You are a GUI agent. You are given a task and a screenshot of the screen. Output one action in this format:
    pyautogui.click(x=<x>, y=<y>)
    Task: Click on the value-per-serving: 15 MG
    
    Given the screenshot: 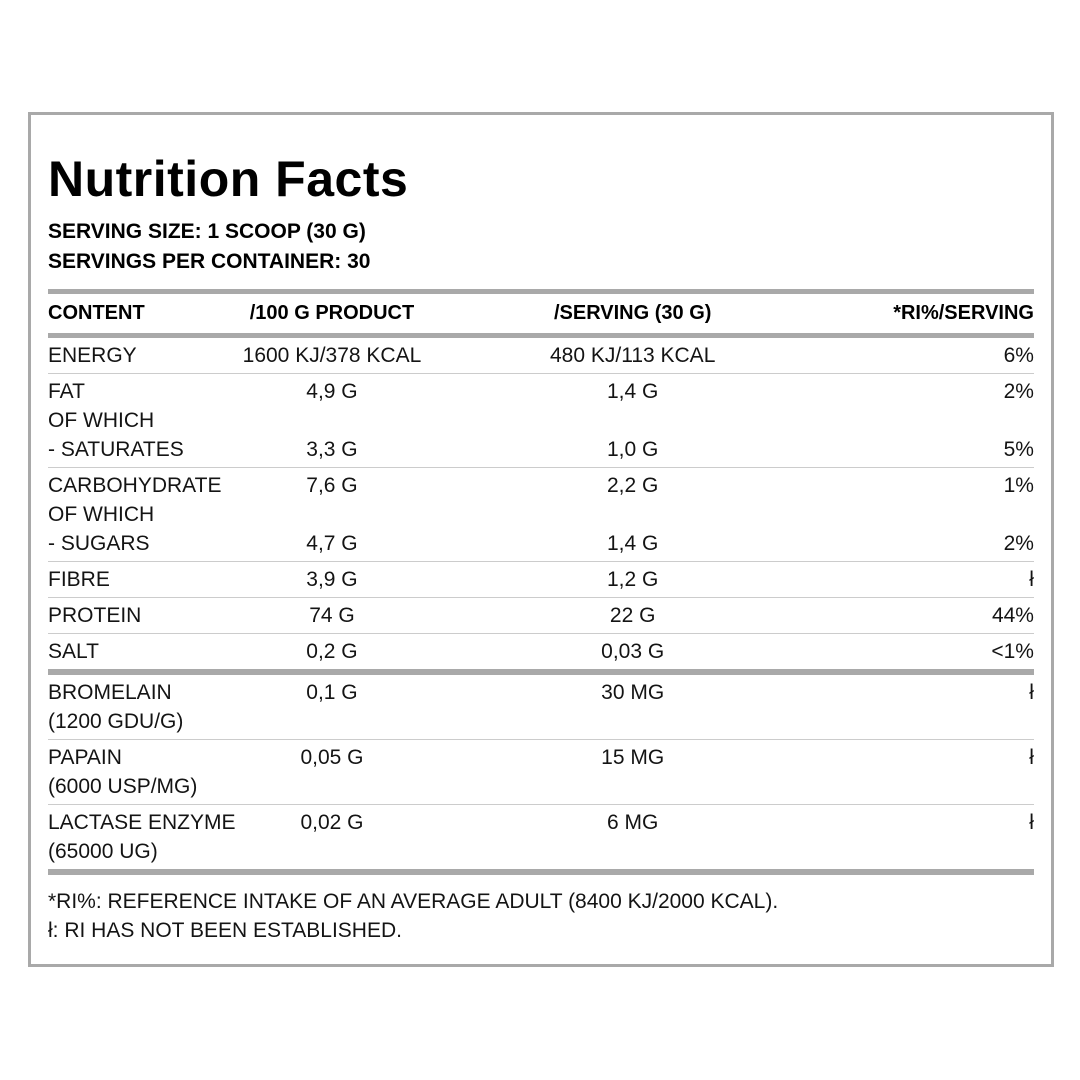 What is the action you would take?
    pyautogui.click(x=633, y=757)
    